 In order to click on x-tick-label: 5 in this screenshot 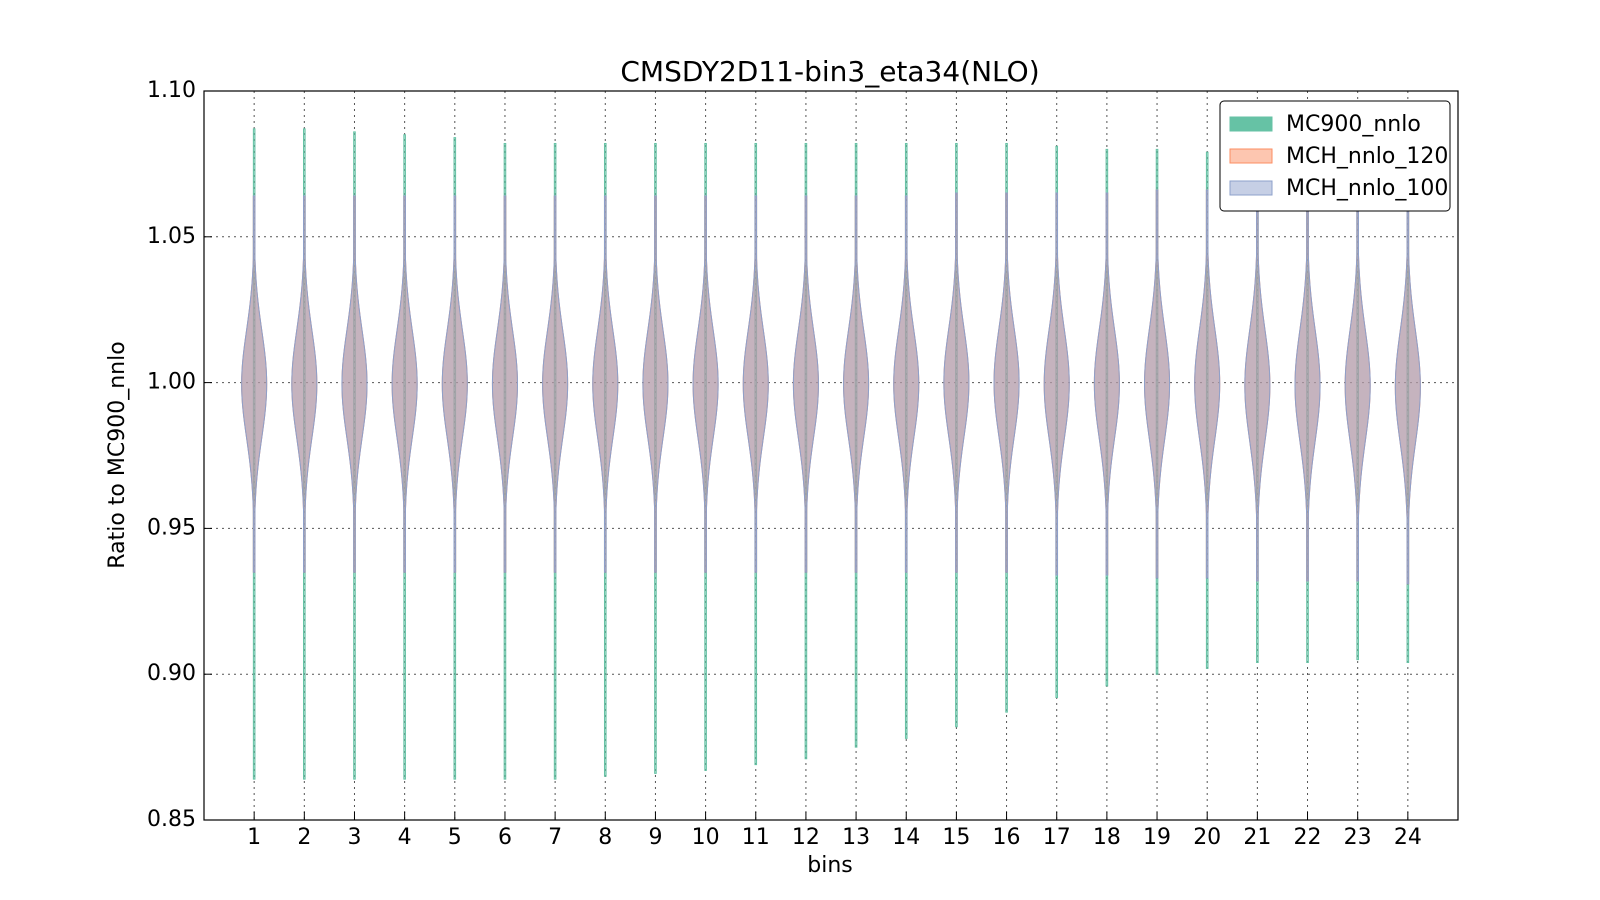, I will do `click(455, 837)`.